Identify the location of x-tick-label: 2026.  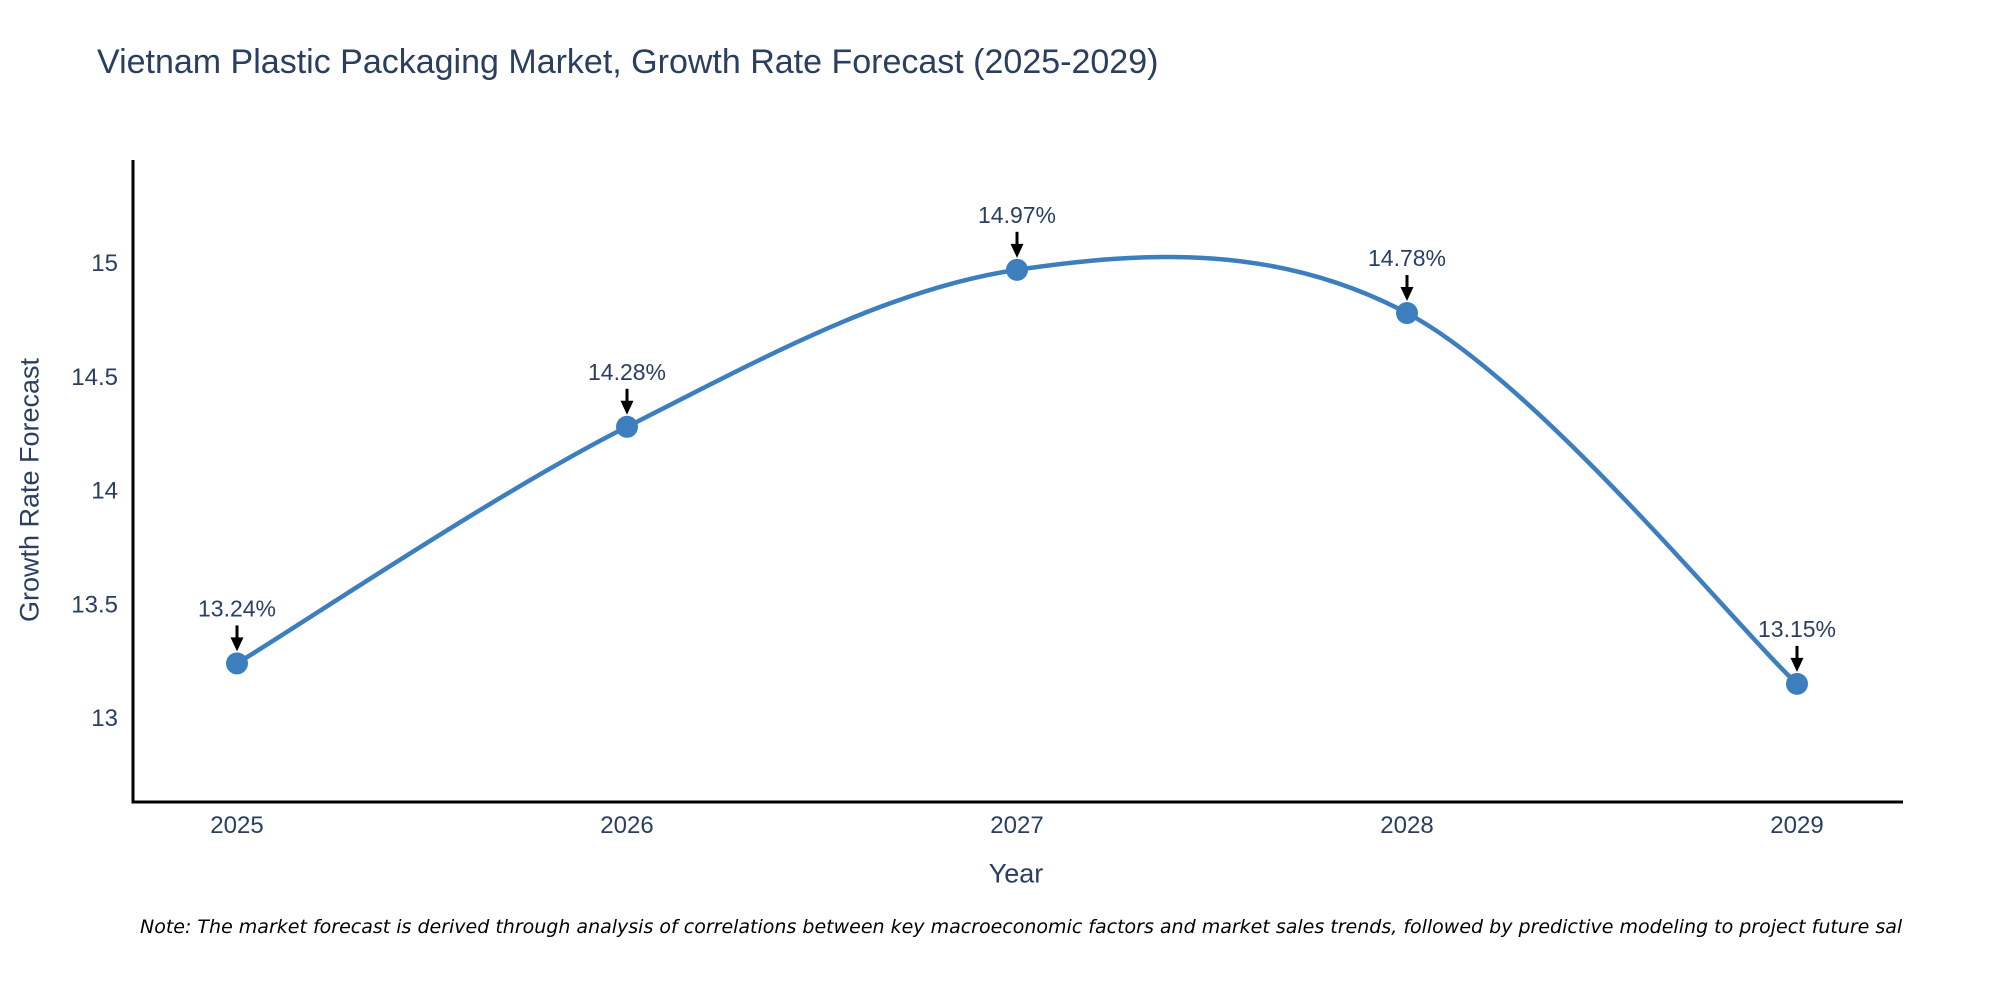
(626, 825).